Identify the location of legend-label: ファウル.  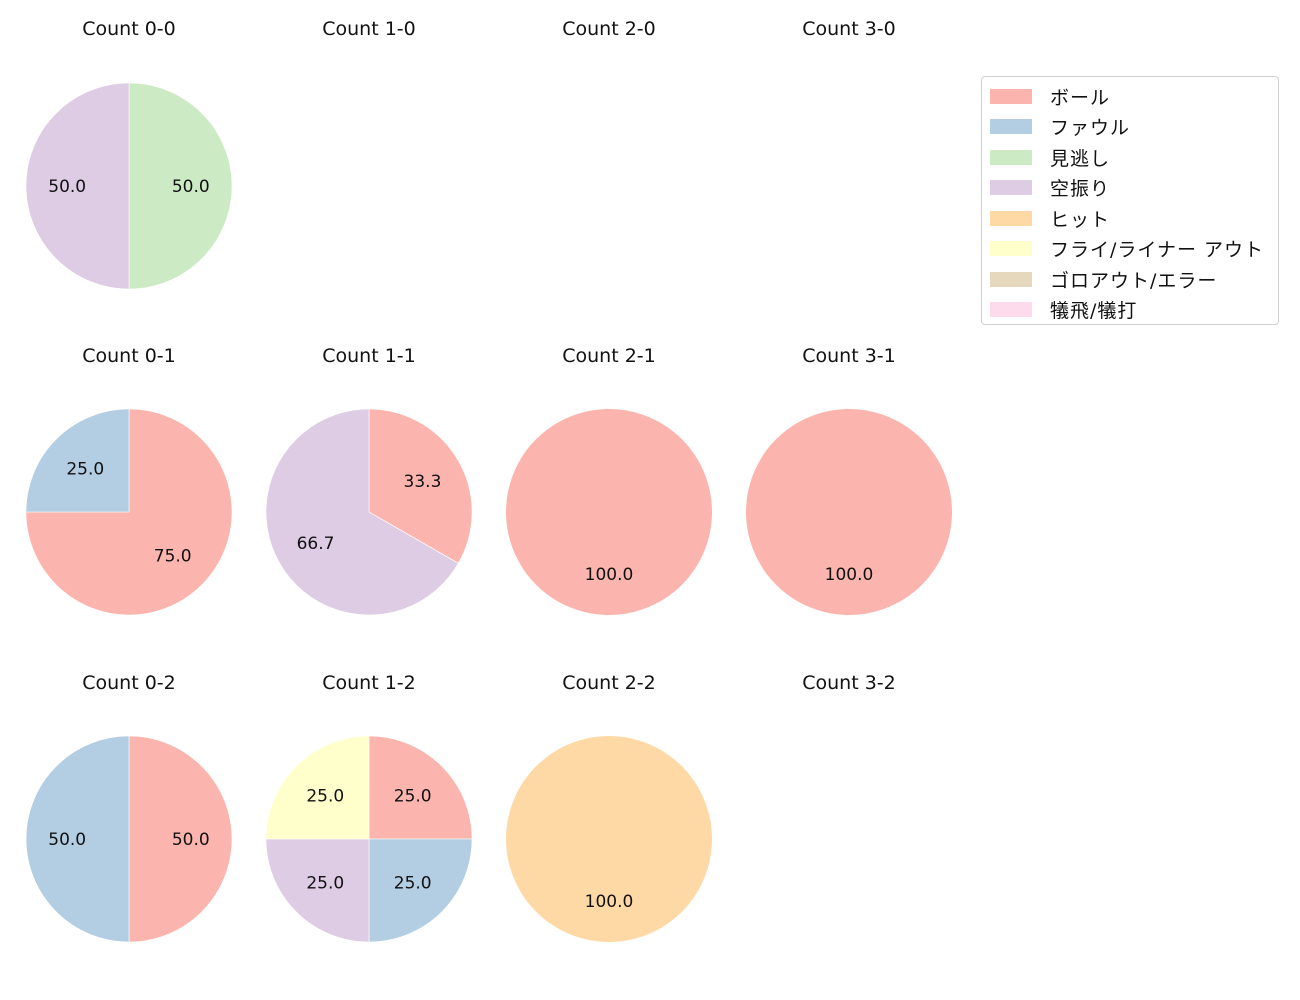
(1090, 128).